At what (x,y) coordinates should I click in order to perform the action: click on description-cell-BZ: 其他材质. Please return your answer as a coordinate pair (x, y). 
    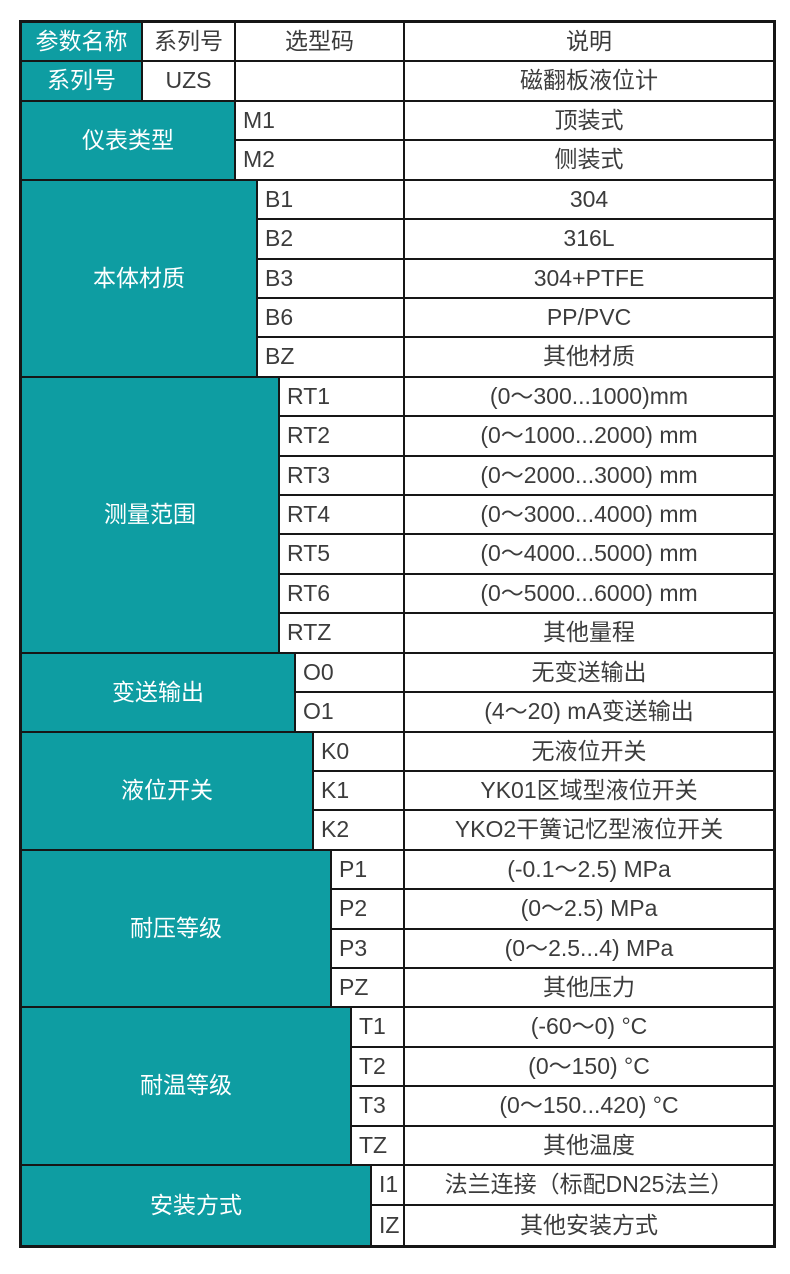
    Looking at the image, I should click on (589, 357).